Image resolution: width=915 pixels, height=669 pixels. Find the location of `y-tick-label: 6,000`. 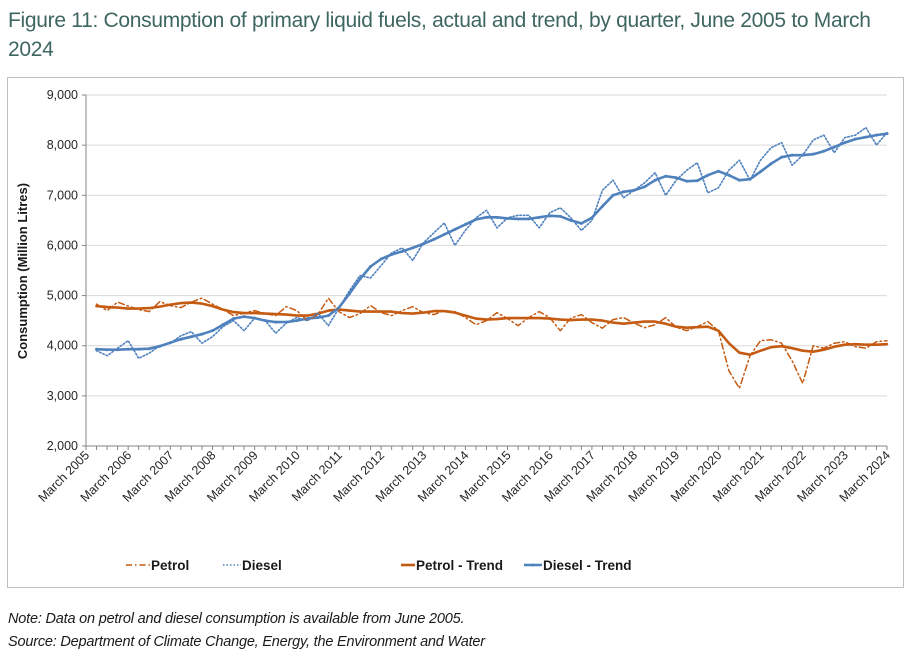

y-tick-label: 6,000 is located at coordinates (62, 245).